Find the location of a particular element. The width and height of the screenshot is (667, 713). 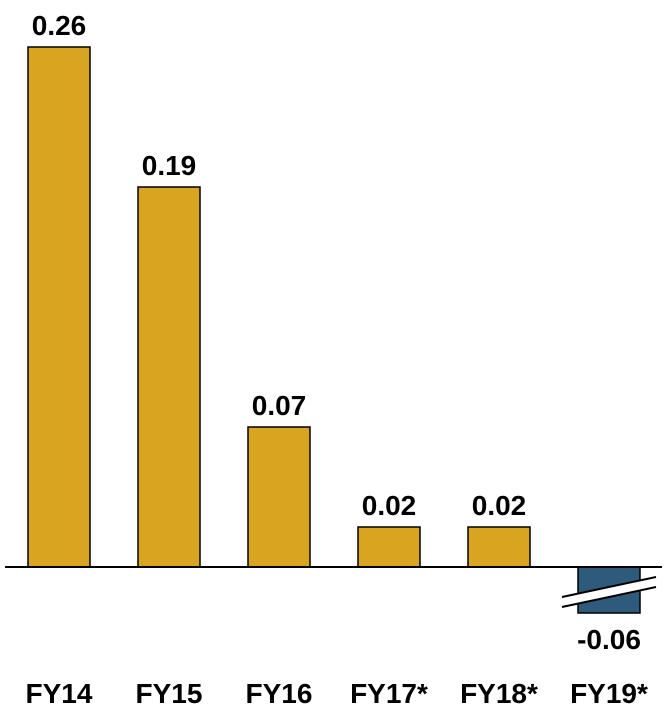

x-tick-fy14: FY14 is located at coordinates (59, 693).